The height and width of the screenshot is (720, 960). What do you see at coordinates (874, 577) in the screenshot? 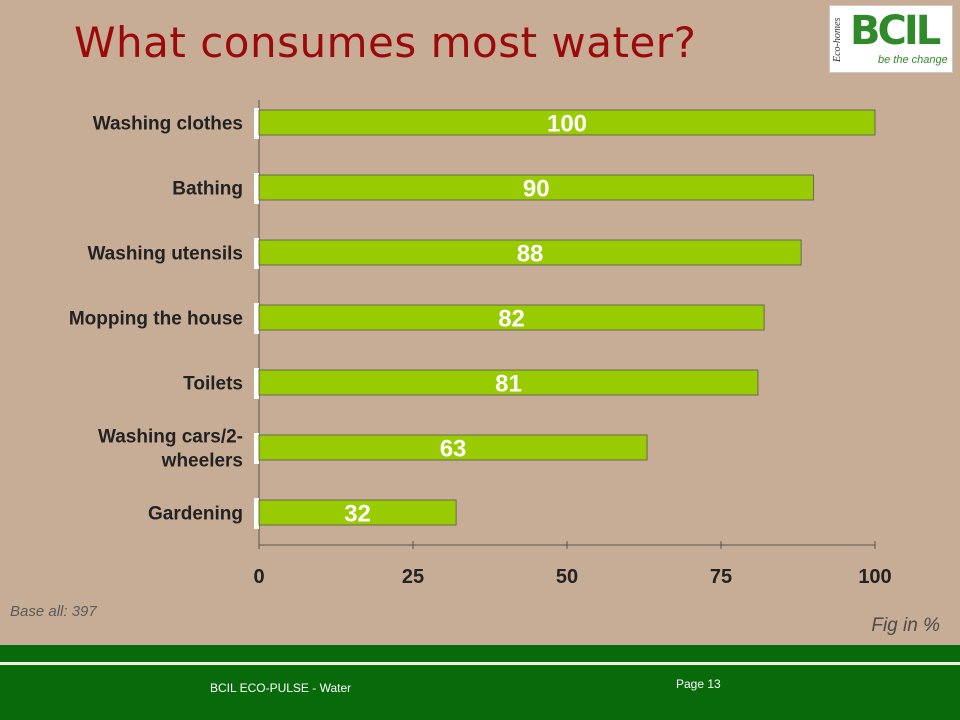
I see `x-tick-label: 100` at bounding box center [874, 577].